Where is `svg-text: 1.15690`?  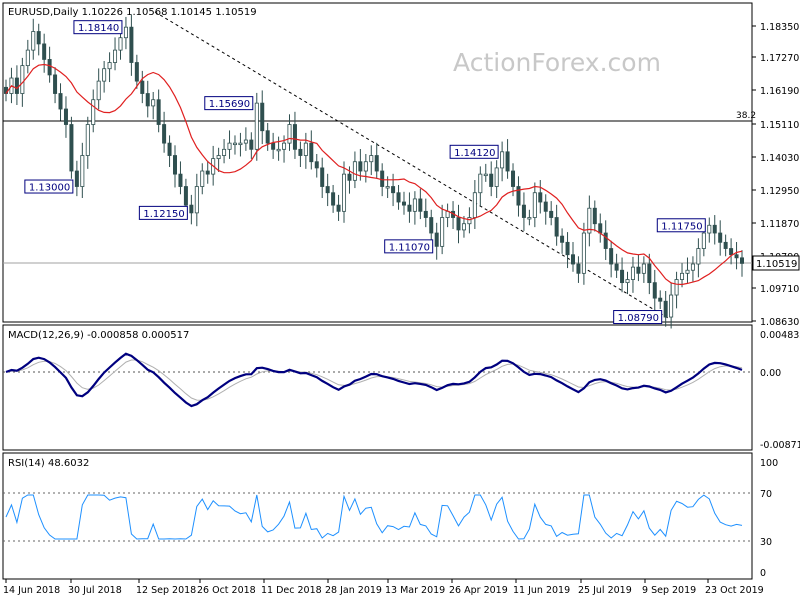 svg-text: 1.15690 is located at coordinates (229, 104).